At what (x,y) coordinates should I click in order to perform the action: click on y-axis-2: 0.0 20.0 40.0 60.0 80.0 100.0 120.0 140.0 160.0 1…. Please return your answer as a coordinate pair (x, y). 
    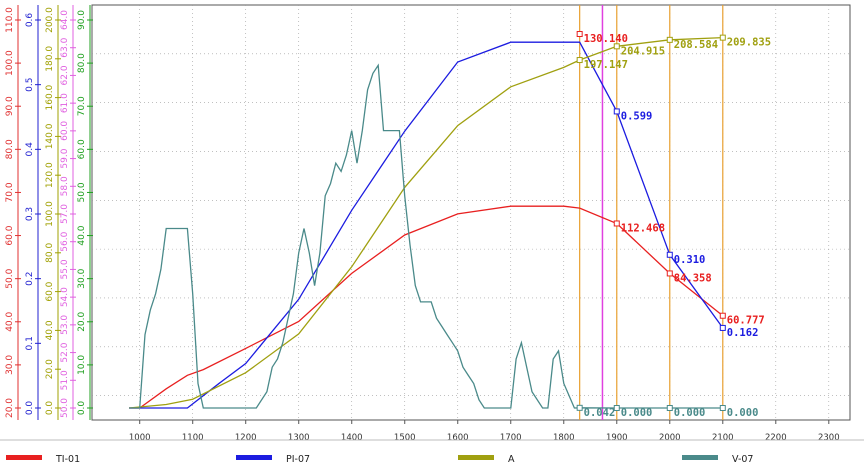
    Looking at the image, I should click on (53, 212).